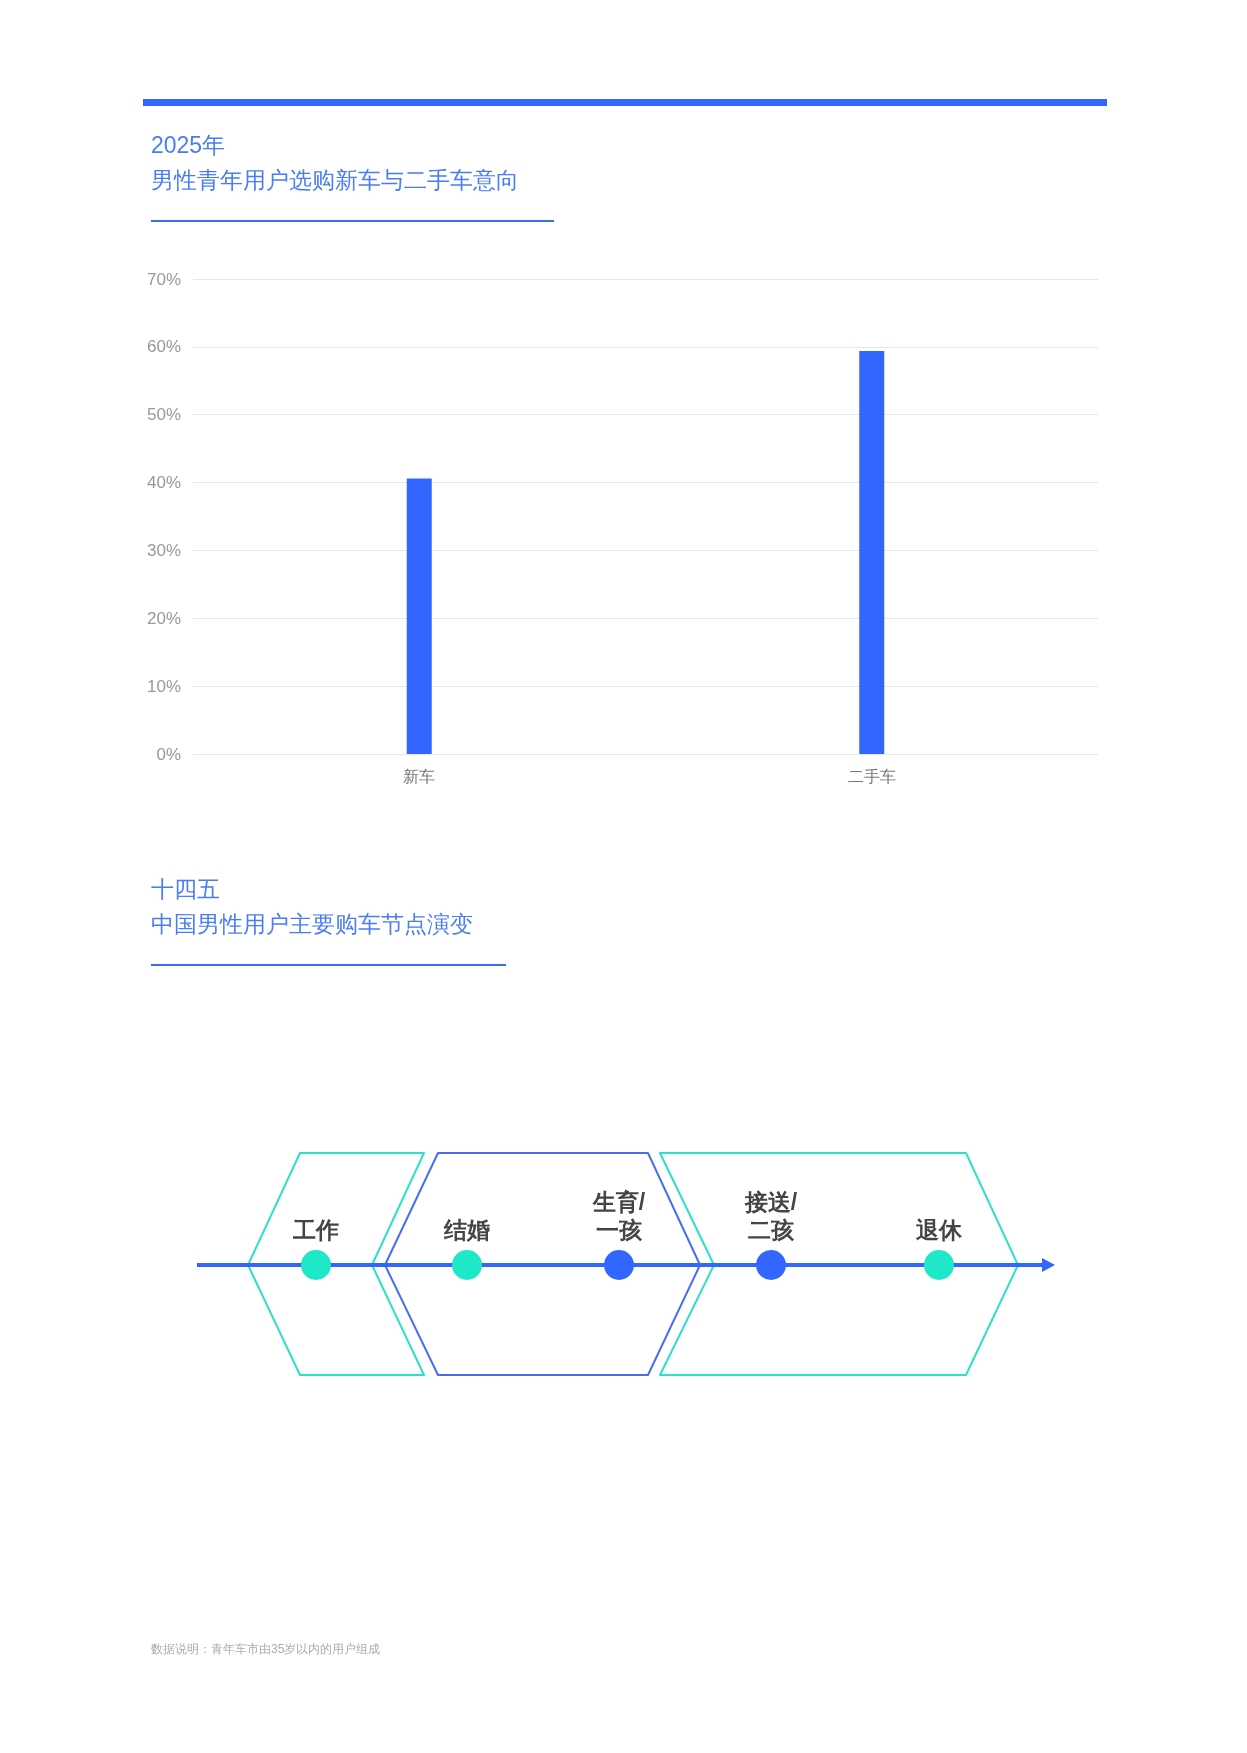  Describe the element at coordinates (312, 924) in the screenshot. I see `text: 中国男性用户主要购车节点演变` at that location.